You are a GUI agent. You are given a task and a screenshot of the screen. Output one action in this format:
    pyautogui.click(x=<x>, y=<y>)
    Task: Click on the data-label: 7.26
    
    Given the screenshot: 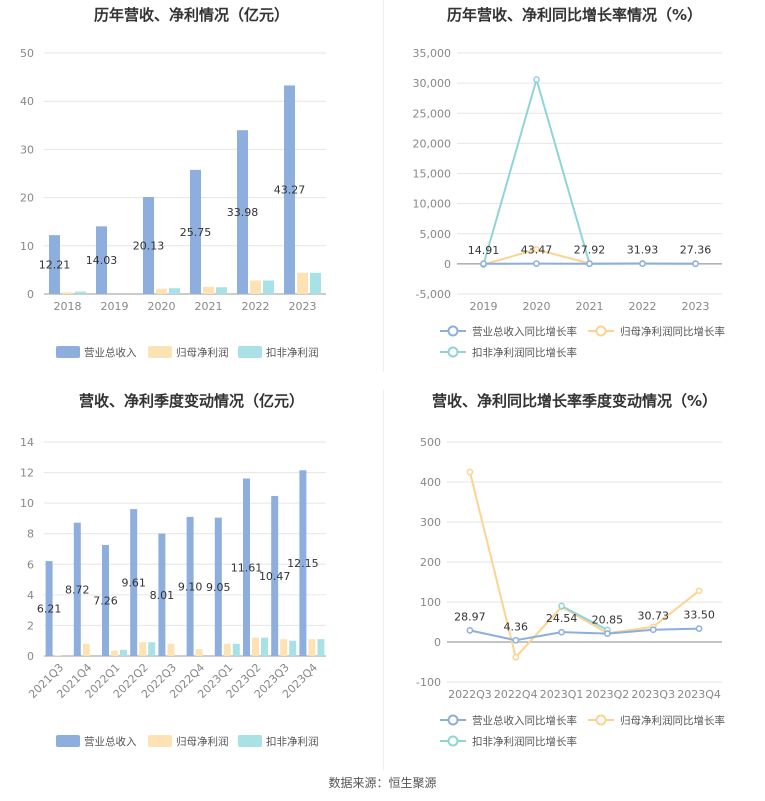 What is the action you would take?
    pyautogui.click(x=105, y=601)
    